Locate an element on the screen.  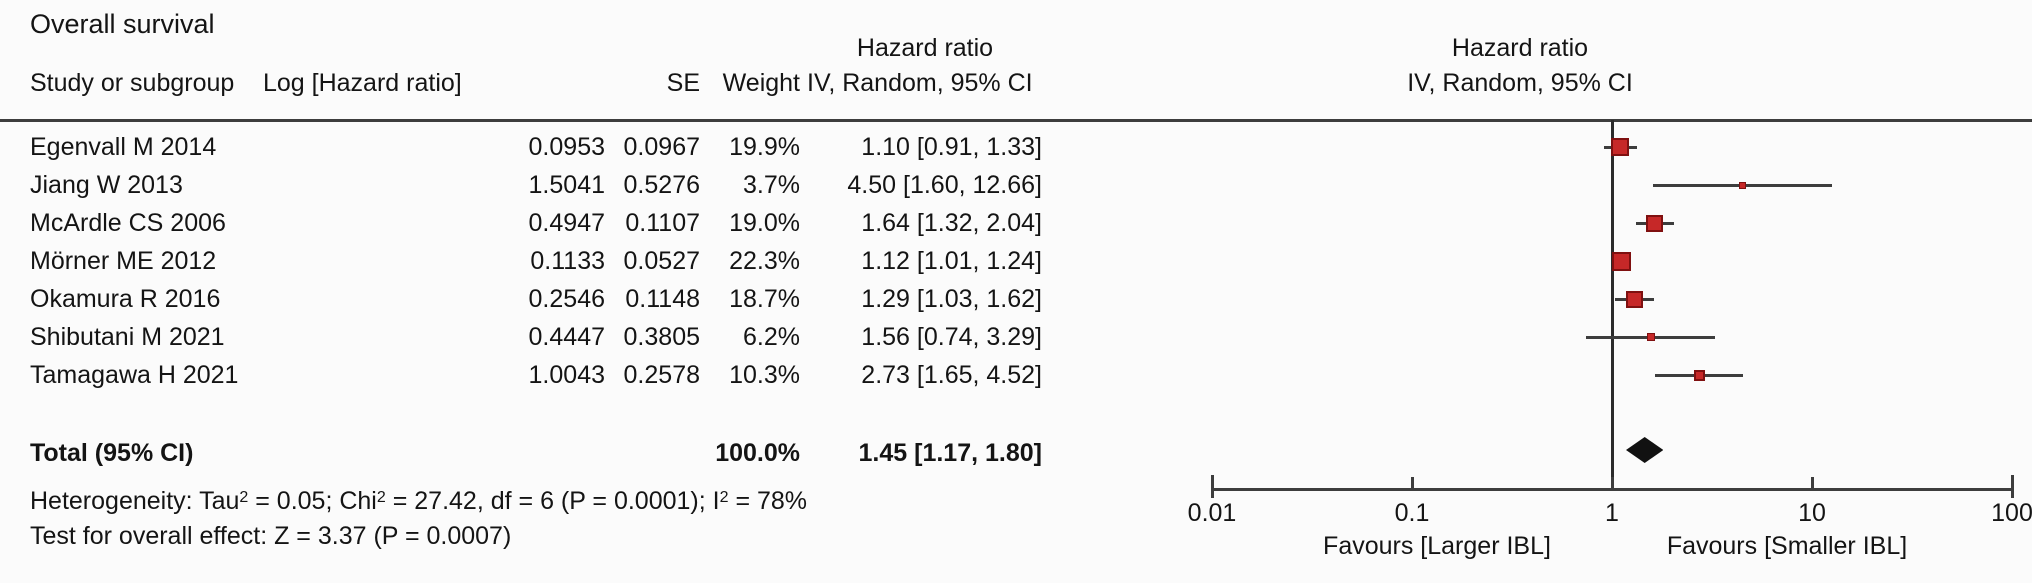
weight-cell: 6.2% is located at coordinates (771, 337).